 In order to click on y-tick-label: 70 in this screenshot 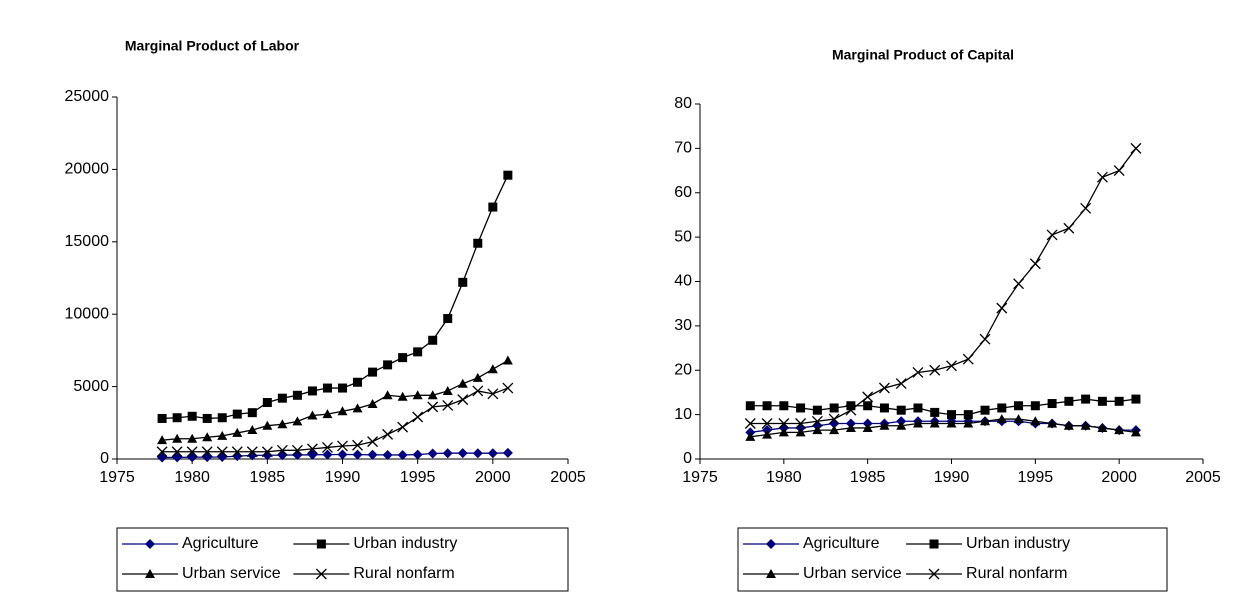, I will do `click(683, 148)`.